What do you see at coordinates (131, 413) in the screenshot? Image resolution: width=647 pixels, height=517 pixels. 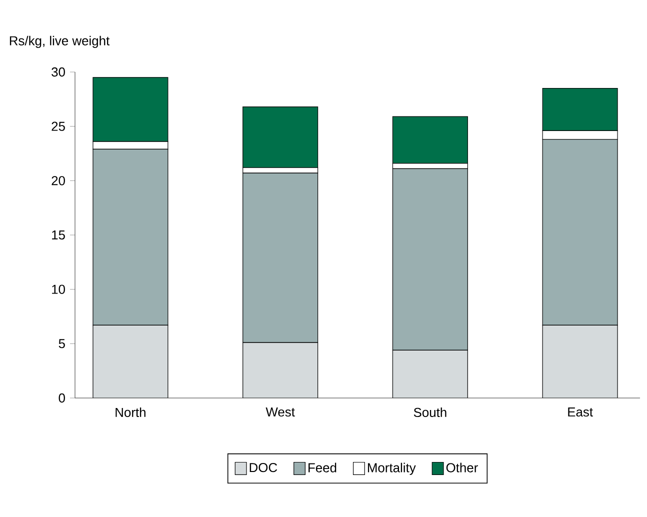 I see `x-tick-label: North` at bounding box center [131, 413].